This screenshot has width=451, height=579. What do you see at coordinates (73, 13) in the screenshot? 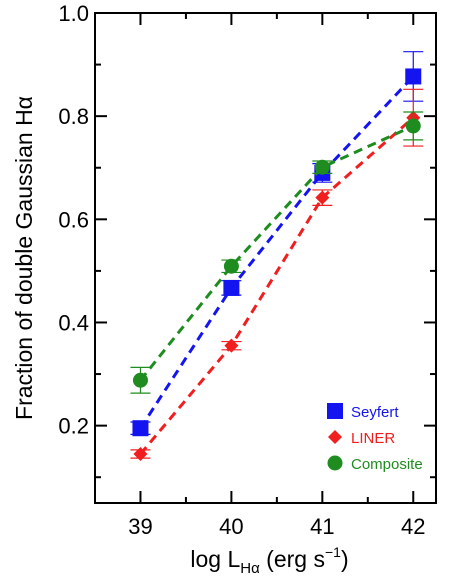
I see `y-tick-label: 1.0` at bounding box center [73, 13].